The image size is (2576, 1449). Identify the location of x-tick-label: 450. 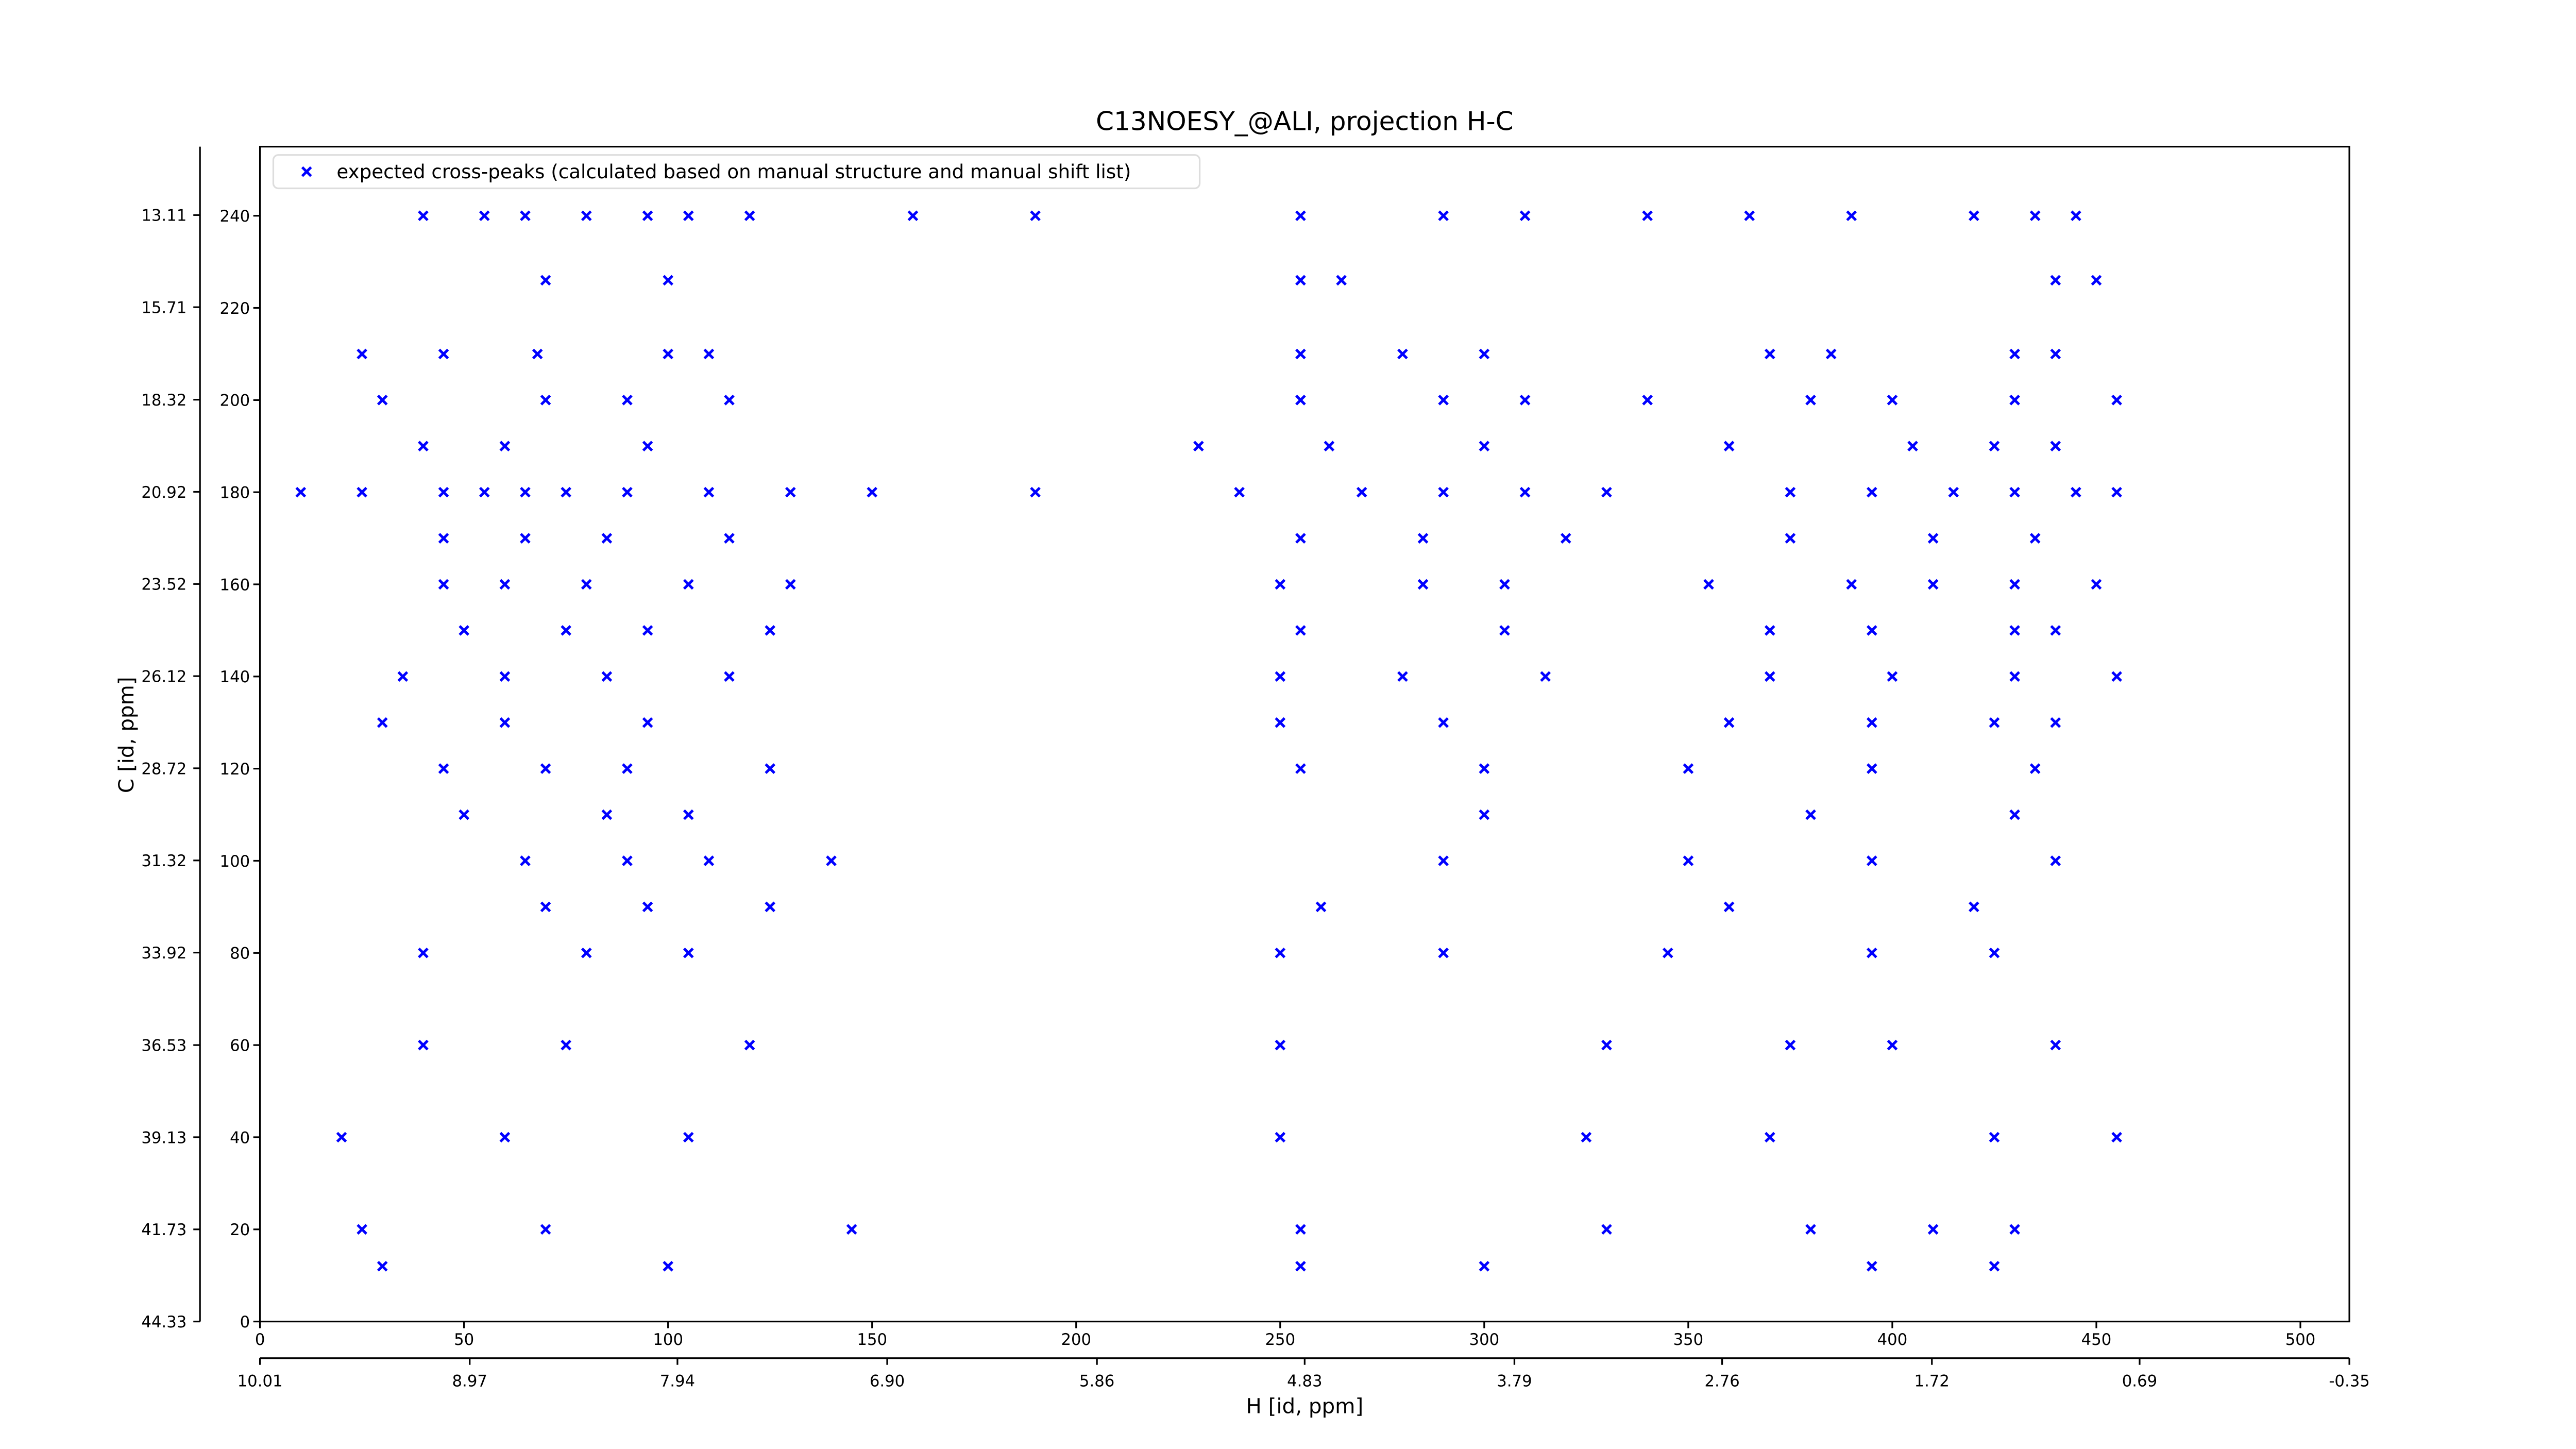
(2096, 1339).